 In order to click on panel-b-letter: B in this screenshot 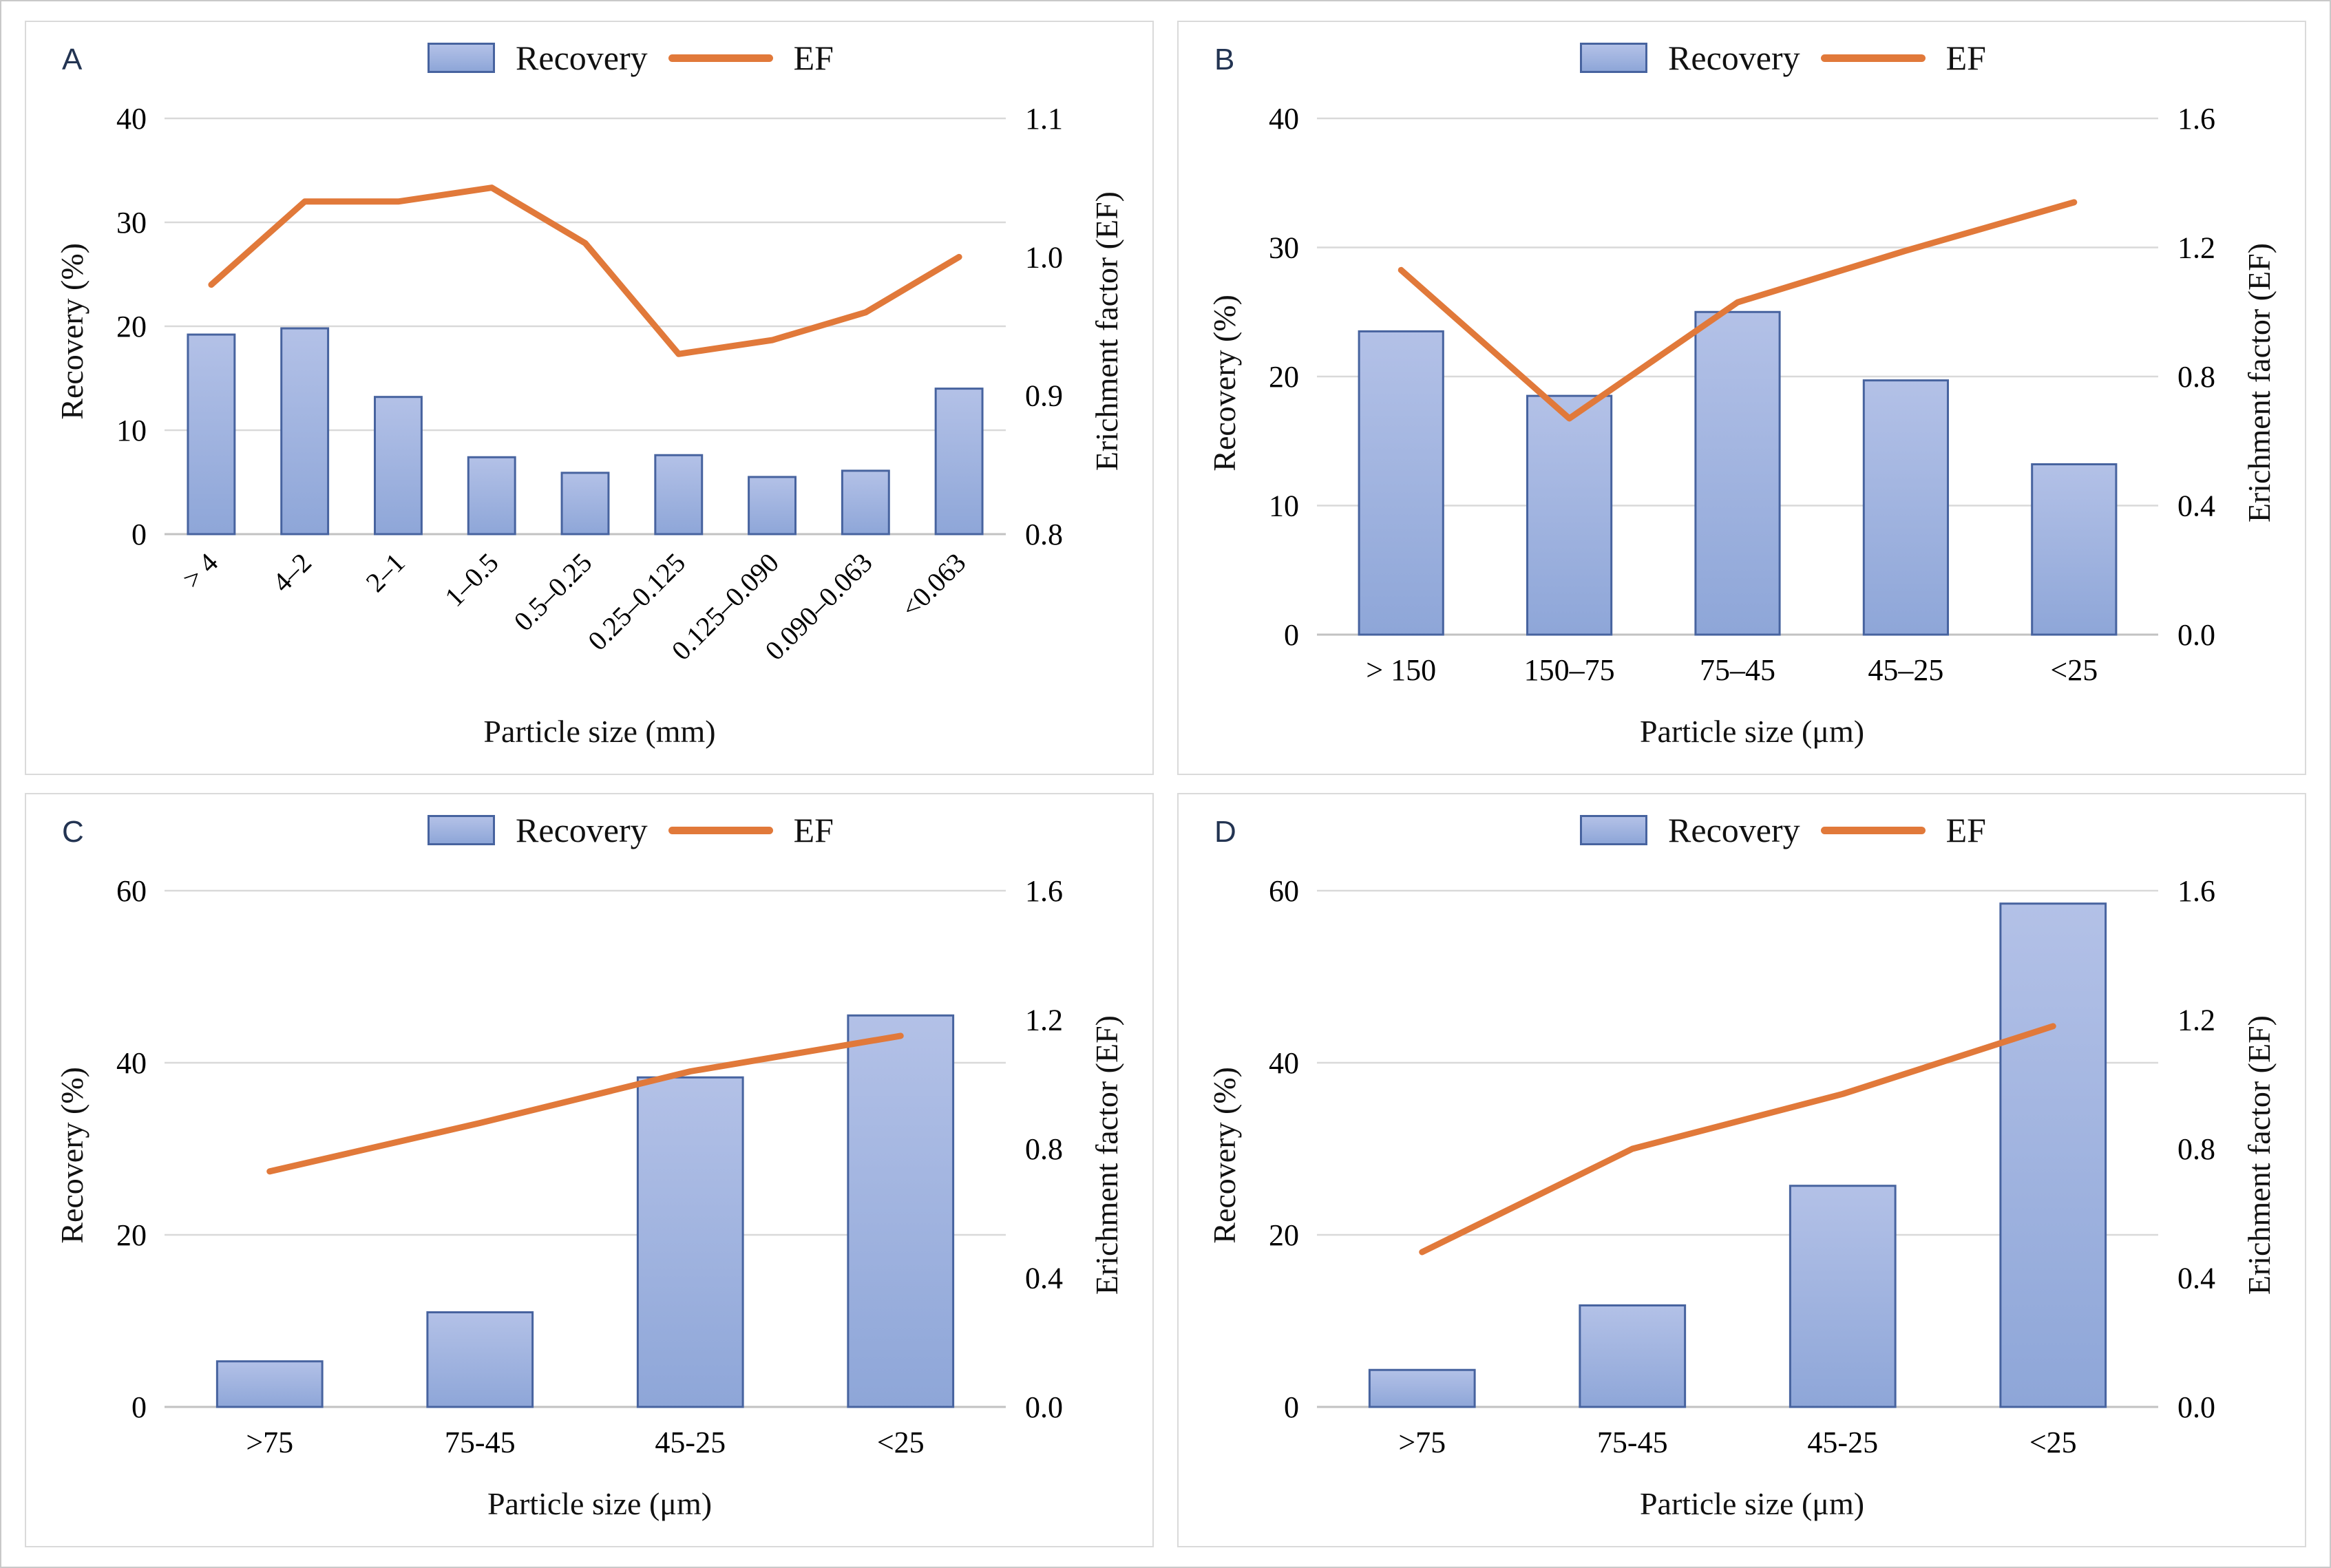, I will do `click(1224, 59)`.